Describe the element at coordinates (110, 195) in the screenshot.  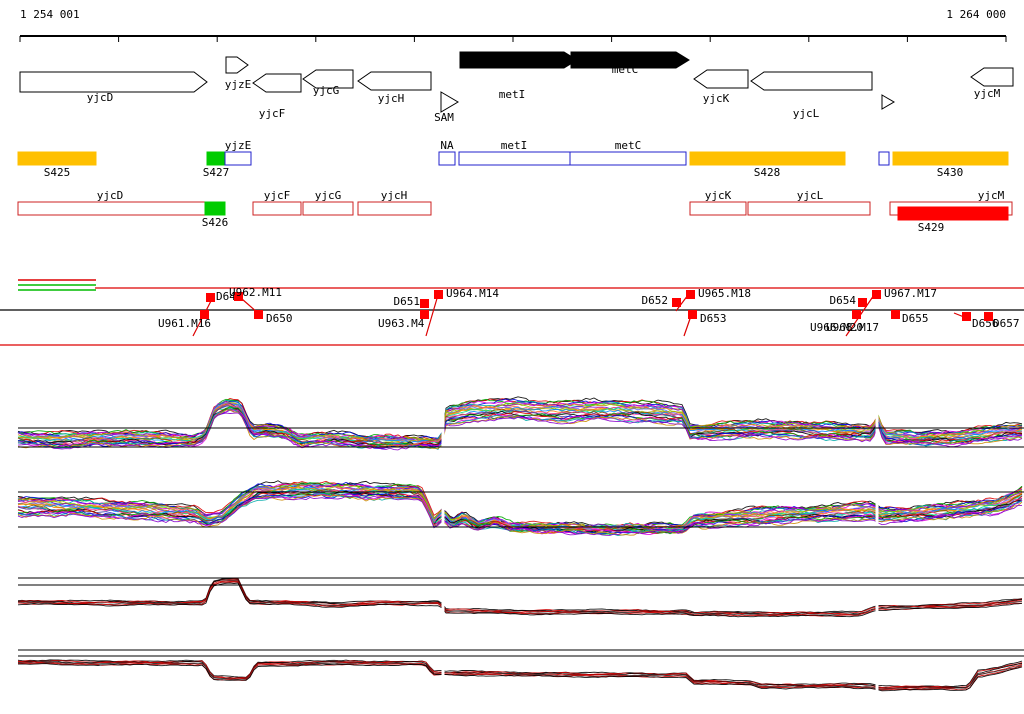
I see `segment-label: yjcD` at that location.